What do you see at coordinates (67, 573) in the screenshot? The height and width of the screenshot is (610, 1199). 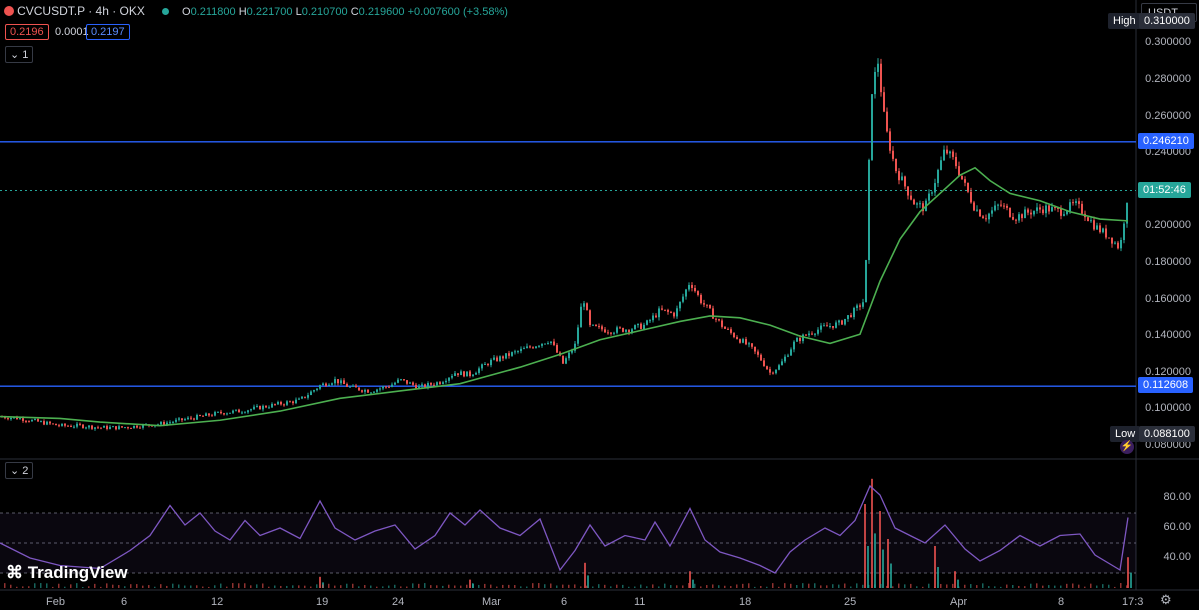 I see `tradingview-logo: ⌘ TradingView` at bounding box center [67, 573].